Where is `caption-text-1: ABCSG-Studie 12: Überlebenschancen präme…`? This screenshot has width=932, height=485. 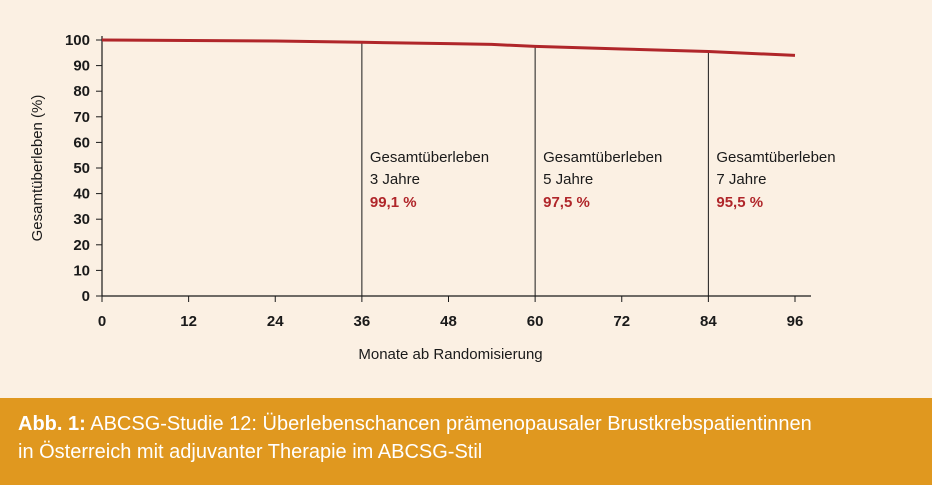
caption-text-1: ABCSG-Studie 12: Überlebenschancen präme… is located at coordinates (448, 424).